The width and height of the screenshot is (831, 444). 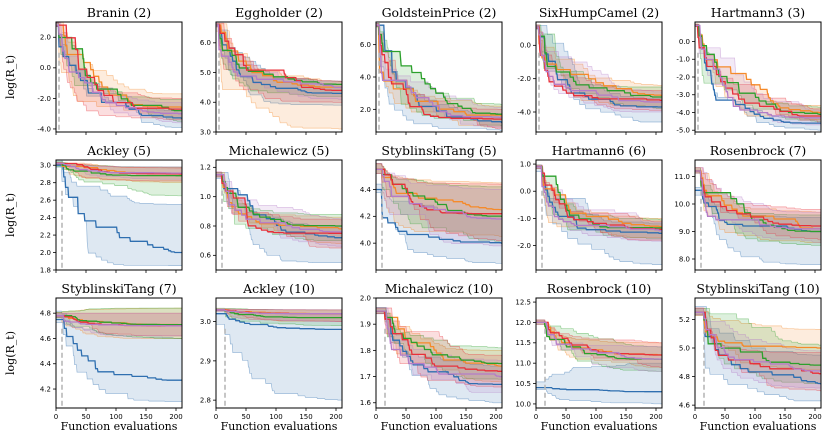 What do you see at coordinates (682, 177) in the screenshot?
I see `y-tick-label: 11.0` at bounding box center [682, 177].